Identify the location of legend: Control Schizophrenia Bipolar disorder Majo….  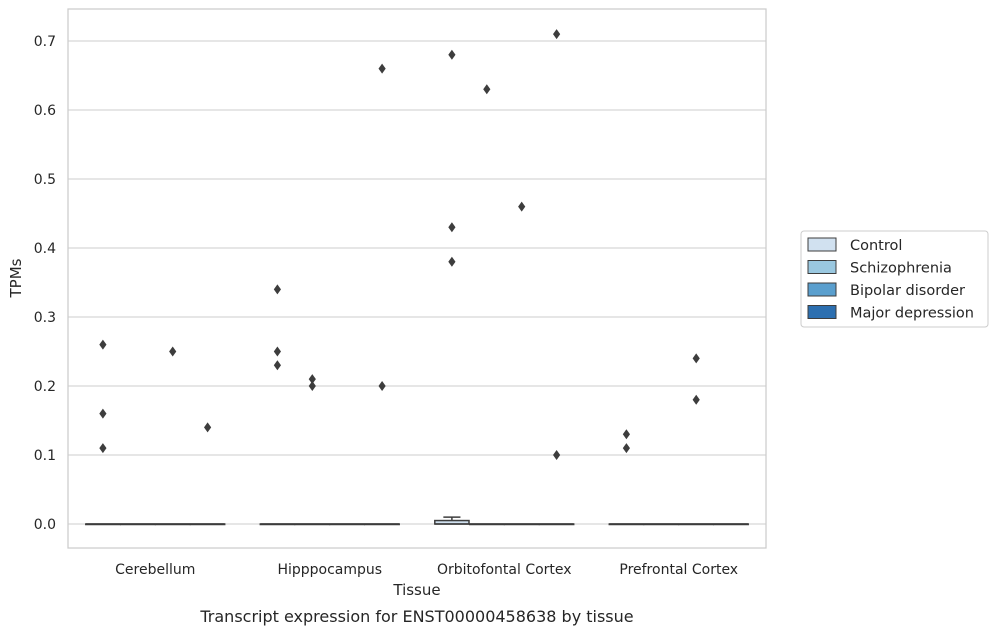
(894, 279).